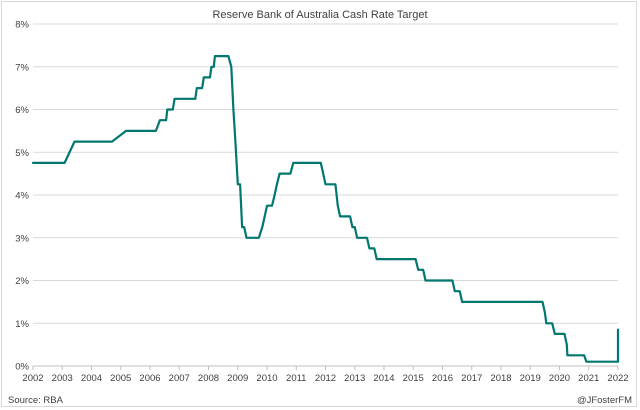  What do you see at coordinates (149, 378) in the screenshot?
I see `x-tick-label: 2006` at bounding box center [149, 378].